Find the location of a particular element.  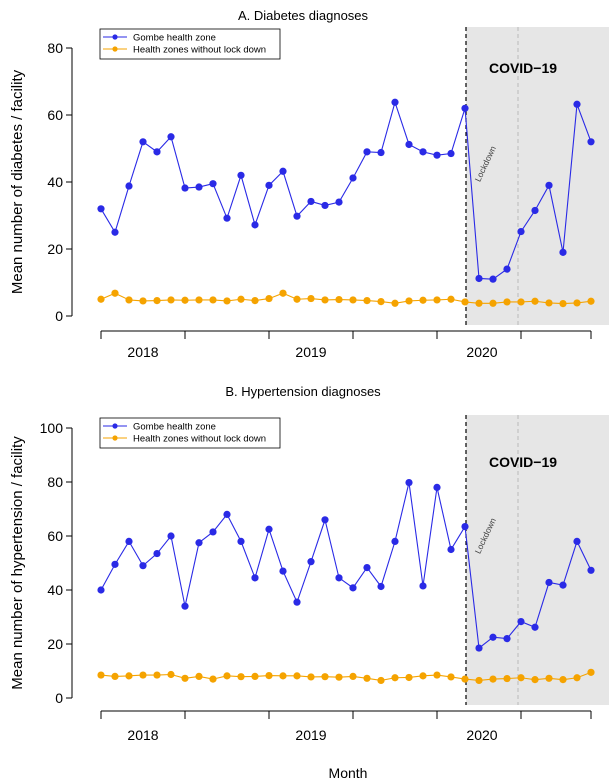

y-tick-label: 100 is located at coordinates (52, 428).